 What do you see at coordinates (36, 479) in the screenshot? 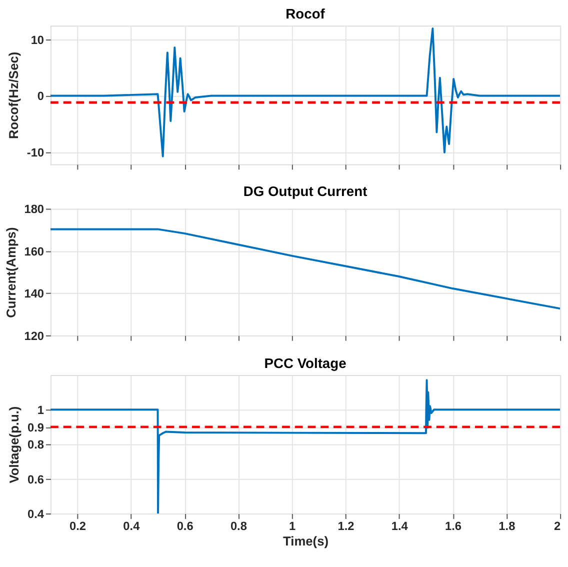
I see `y-tick-label: 0.6` at bounding box center [36, 479].